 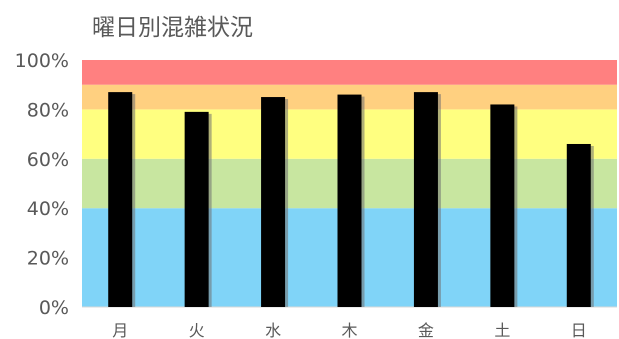 What do you see at coordinates (54, 308) in the screenshot?
I see `y-tick-label-0: 0%` at bounding box center [54, 308].